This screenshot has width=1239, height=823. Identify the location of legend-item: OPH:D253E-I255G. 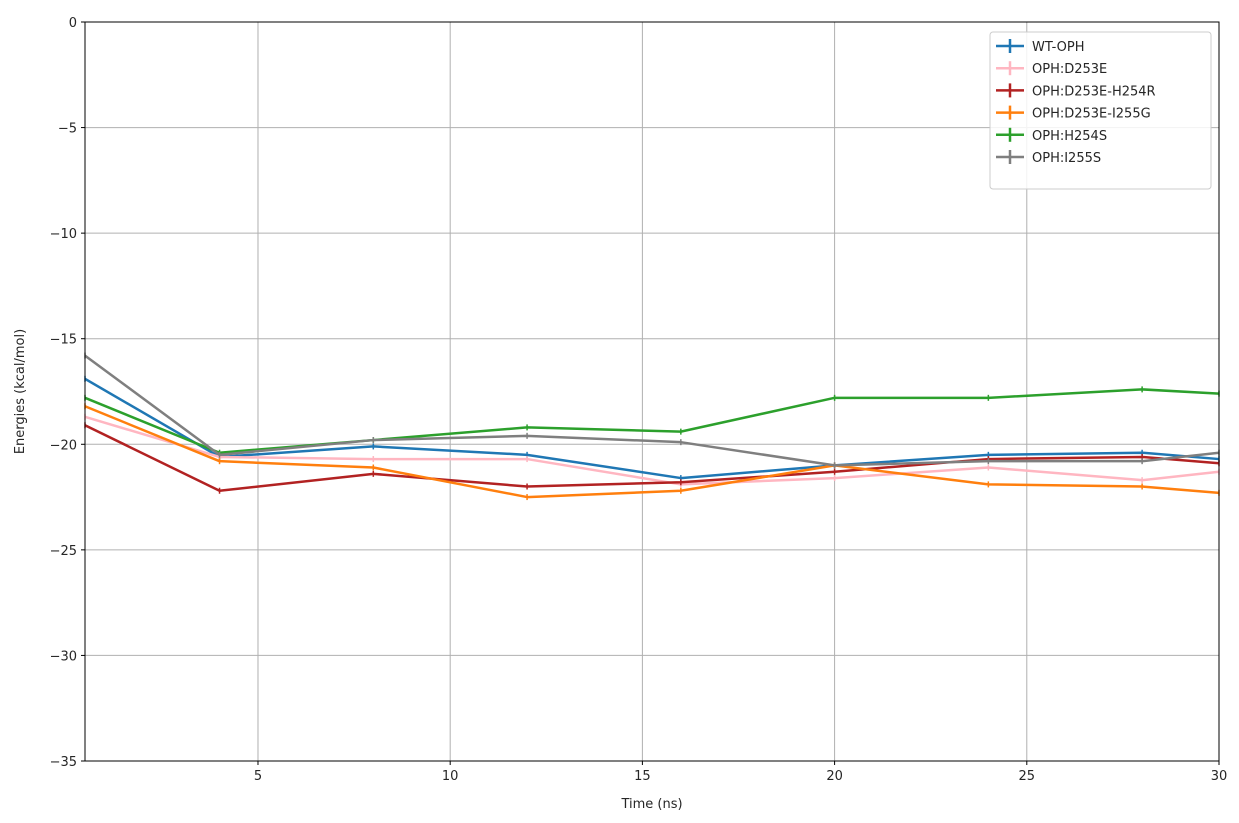
(1073, 113).